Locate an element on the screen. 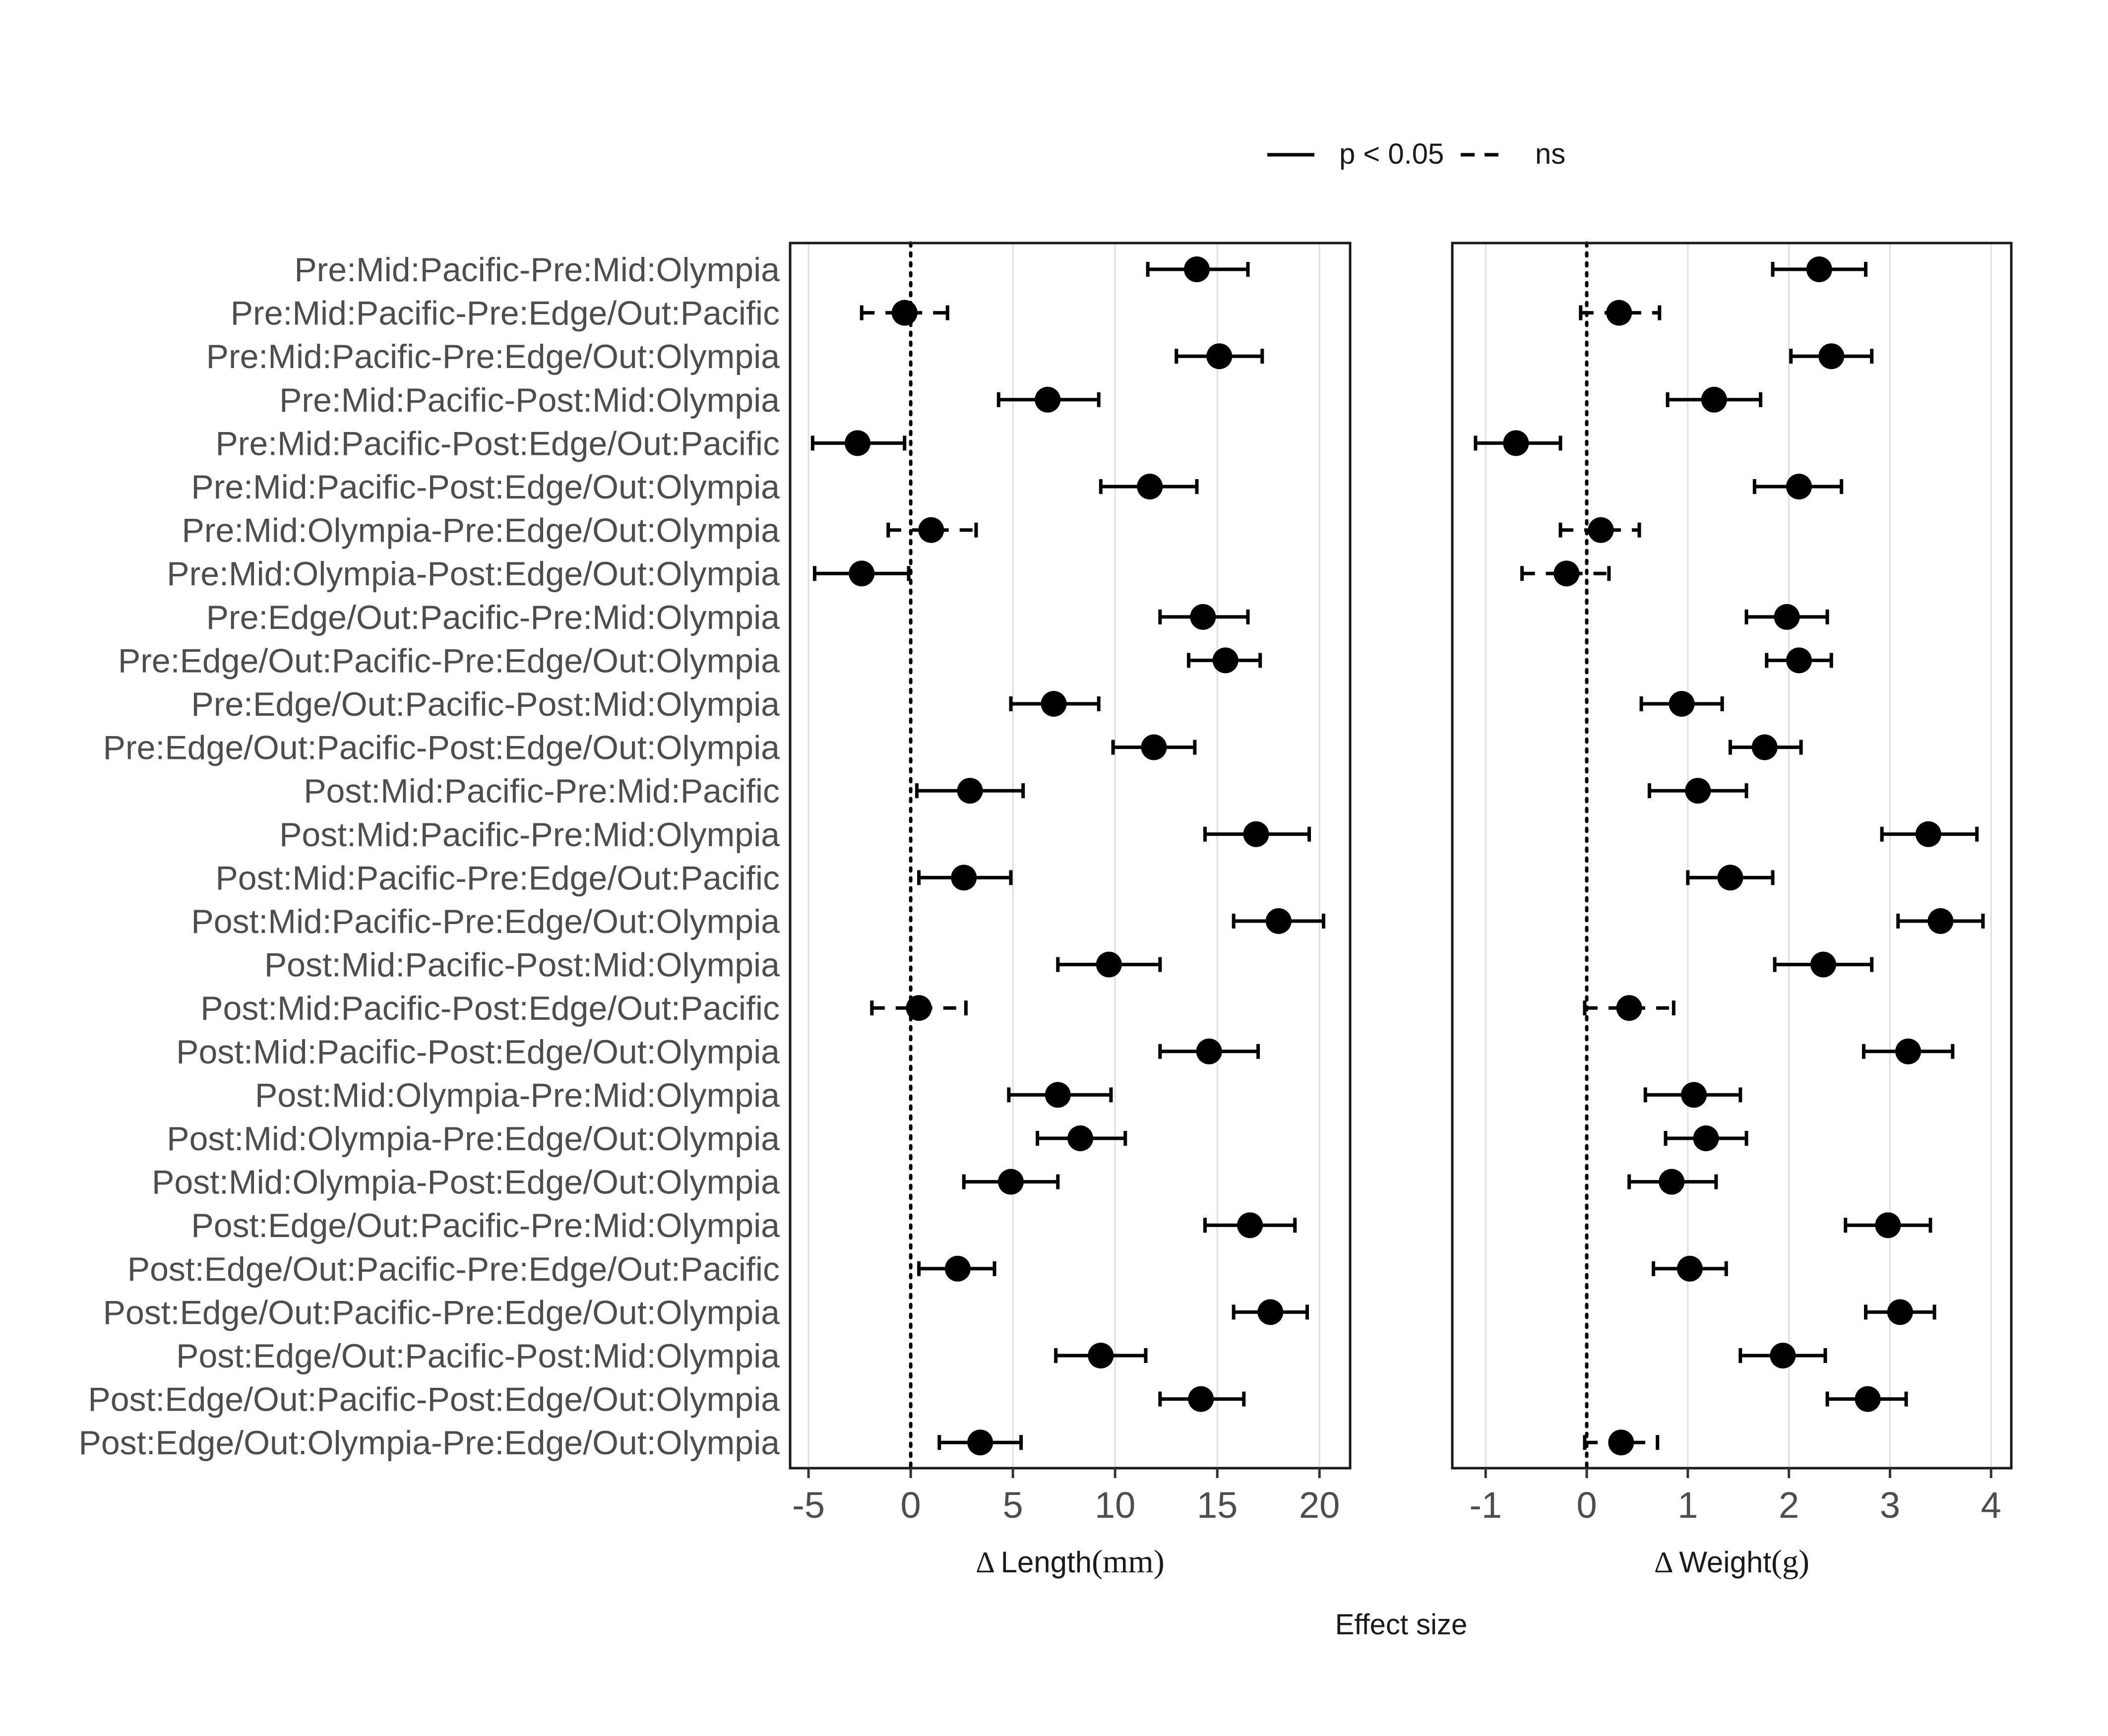 The image size is (2108, 1736). x-tick-label: 2 is located at coordinates (1789, 1505).